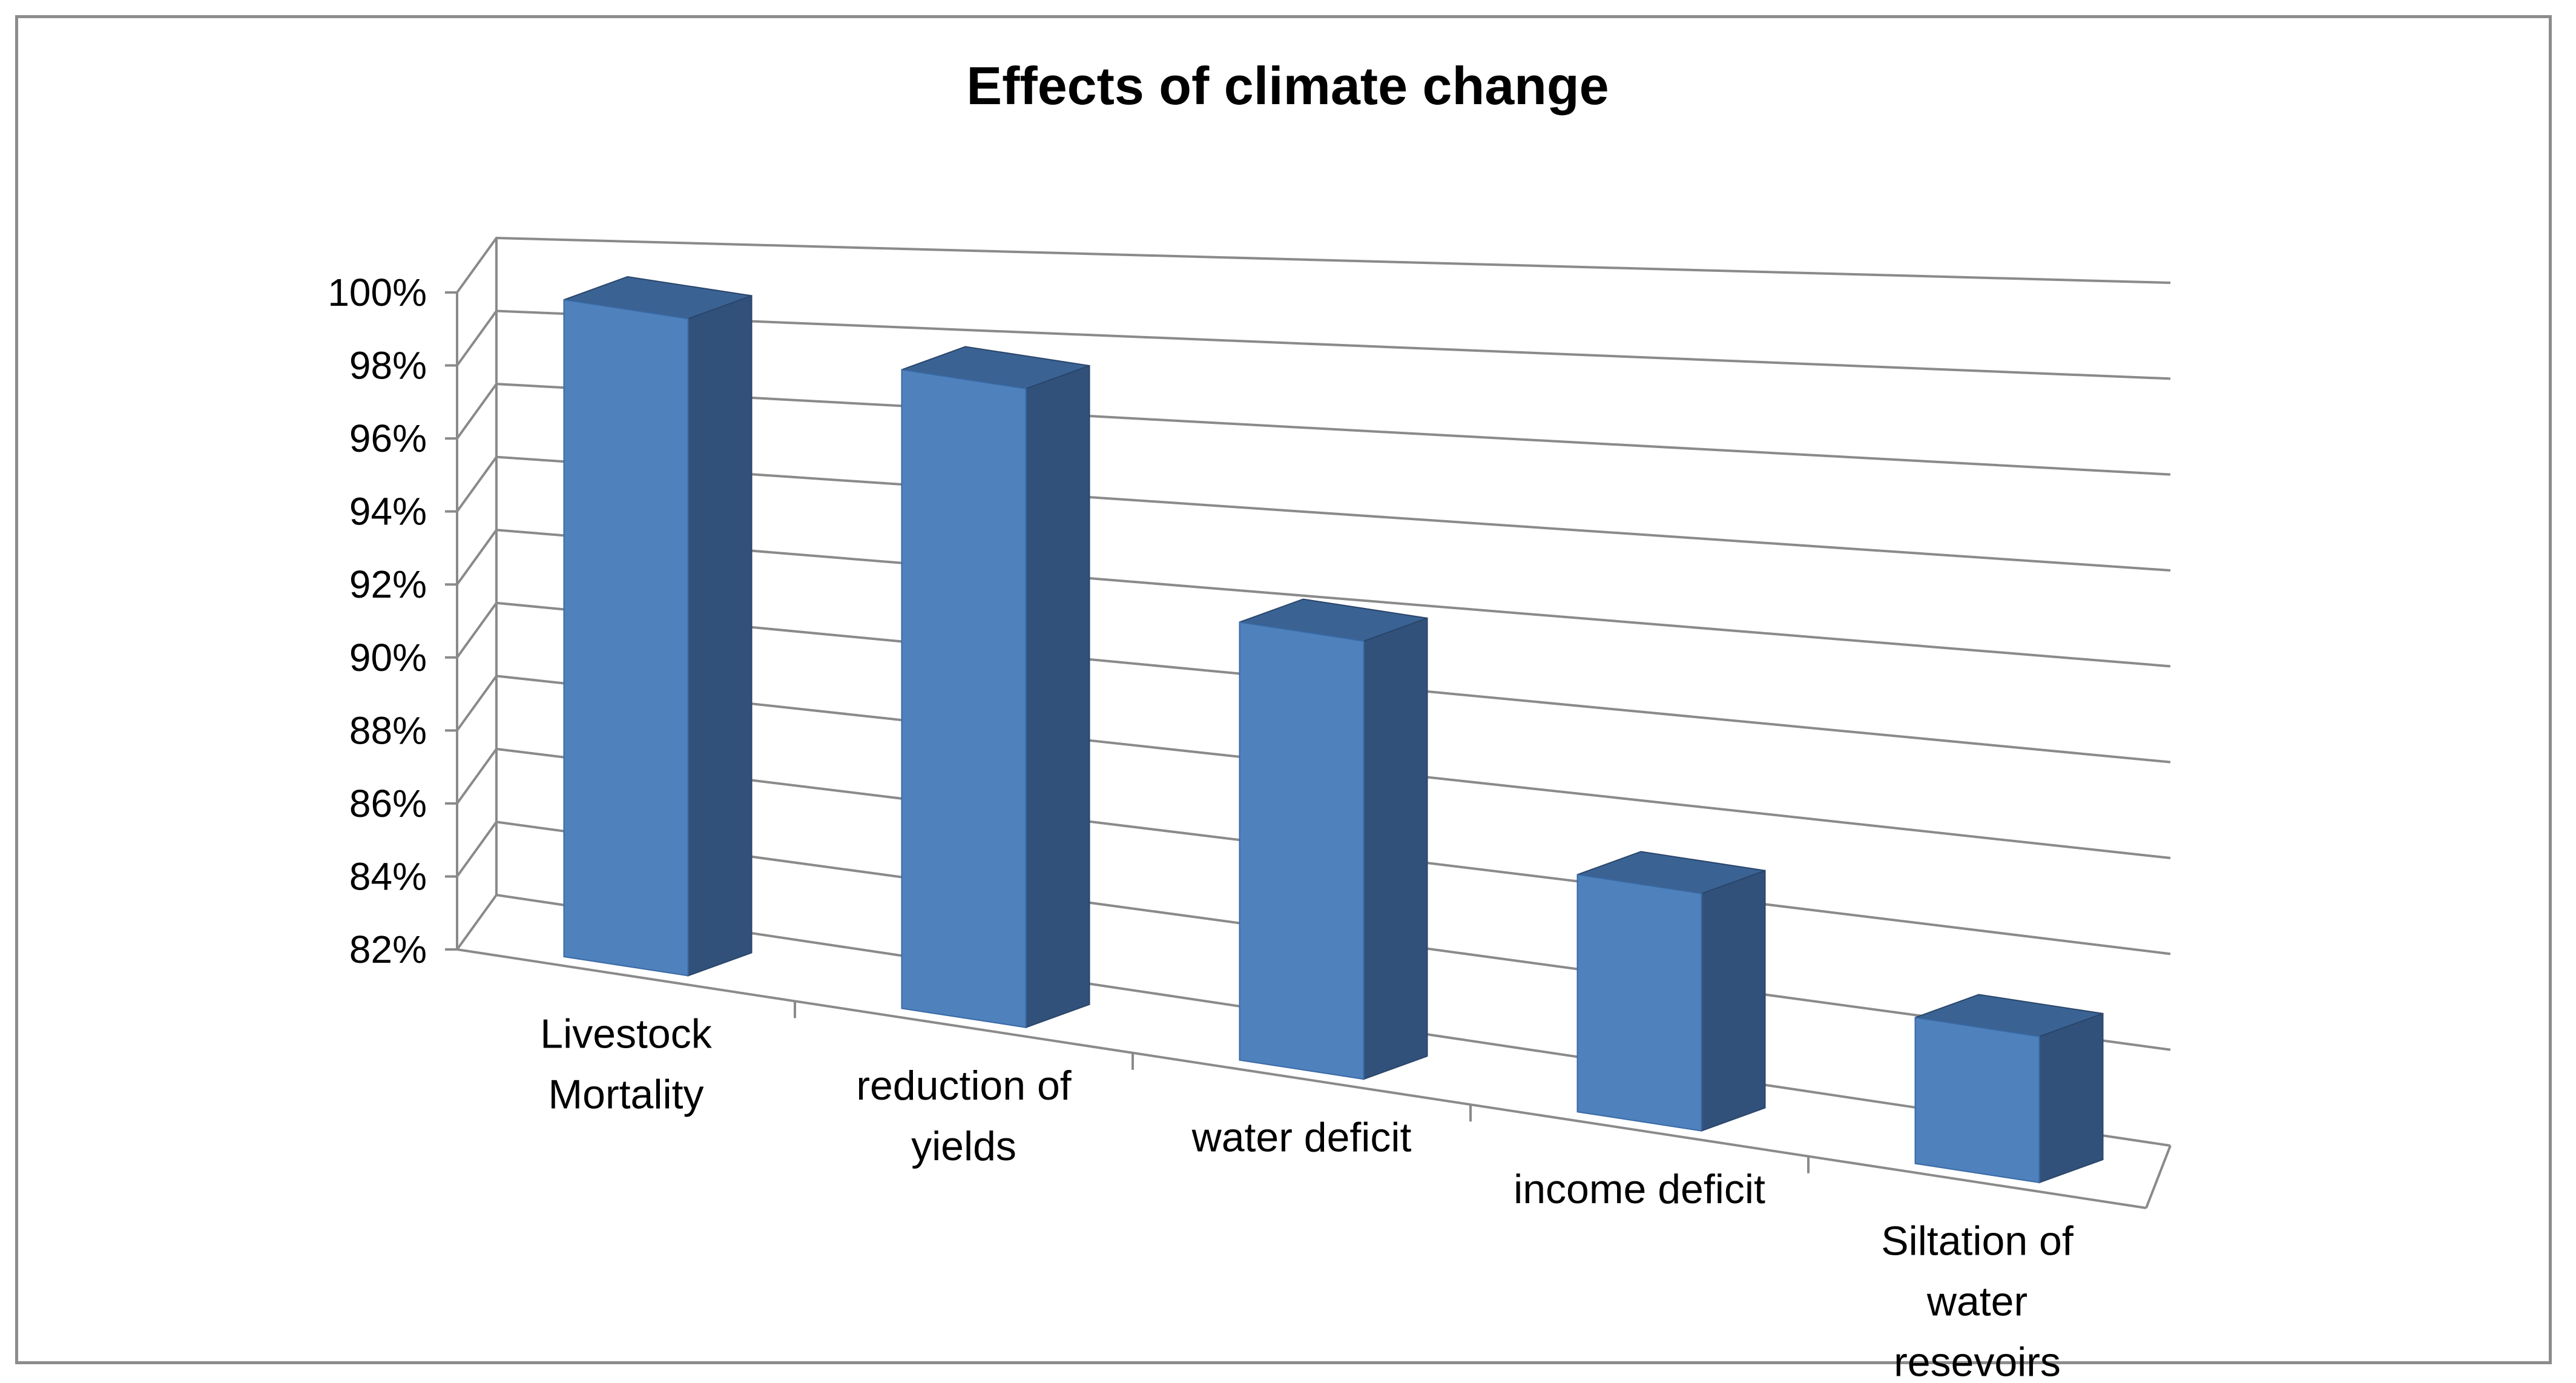  I want to click on y-tick-label: 86%, so click(388, 803).